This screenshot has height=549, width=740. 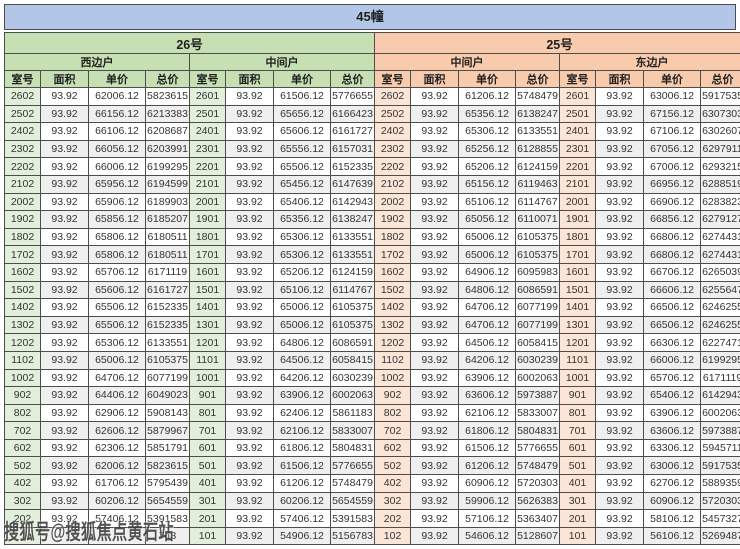 I want to click on cell-unit-price: 65156.12, so click(x=487, y=184).